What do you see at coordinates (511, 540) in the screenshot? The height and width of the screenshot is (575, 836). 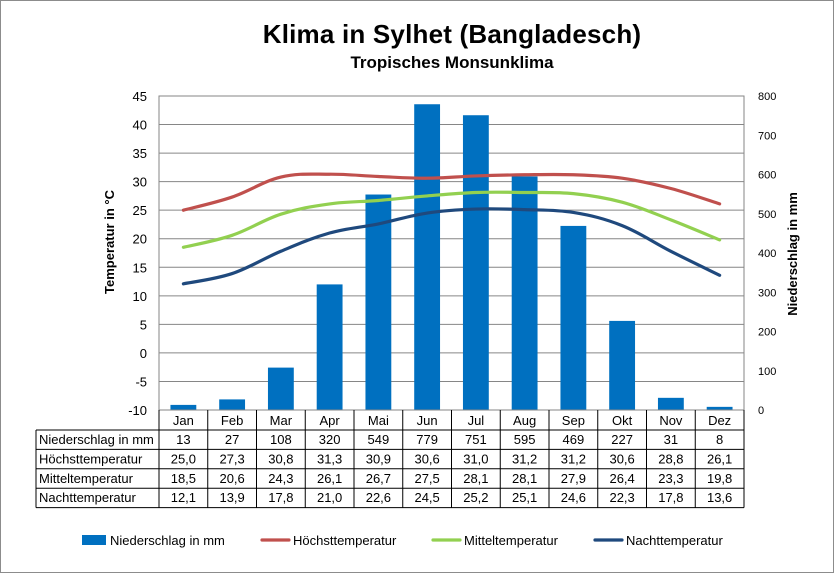 I see `legend-label: Mitteltemperatur` at bounding box center [511, 540].